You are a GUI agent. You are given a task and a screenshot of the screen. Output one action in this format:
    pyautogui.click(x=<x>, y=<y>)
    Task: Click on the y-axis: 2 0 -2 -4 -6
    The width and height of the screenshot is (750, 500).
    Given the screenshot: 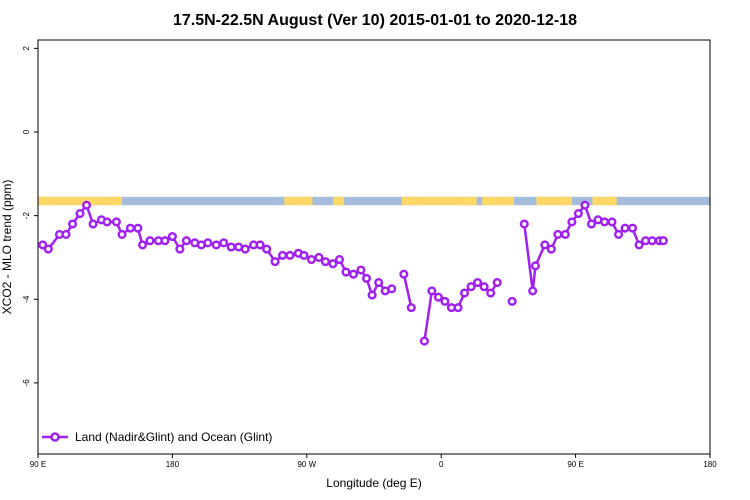 What is the action you would take?
    pyautogui.click(x=30, y=216)
    